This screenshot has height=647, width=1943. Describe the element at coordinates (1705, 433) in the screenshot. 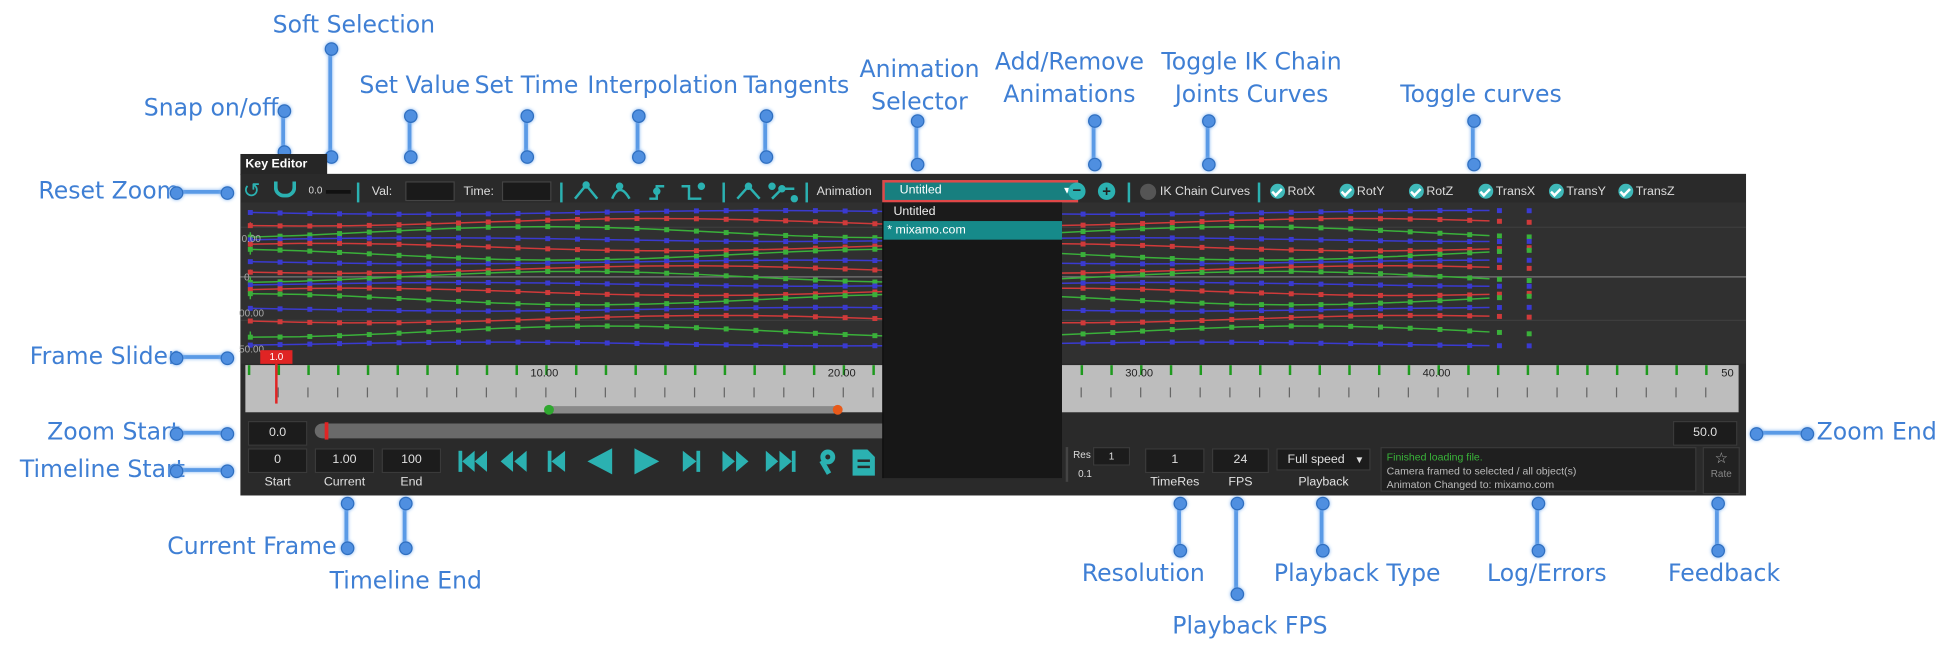

I see `zoom-end-field: 50.0` at that location.